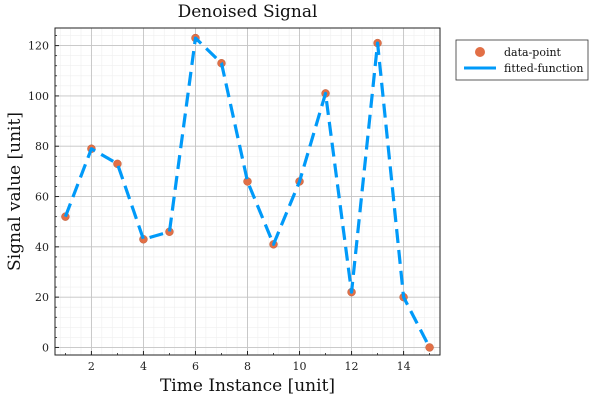 This screenshot has height=400, width=600. I want to click on x-tick-label: 10, so click(300, 366).